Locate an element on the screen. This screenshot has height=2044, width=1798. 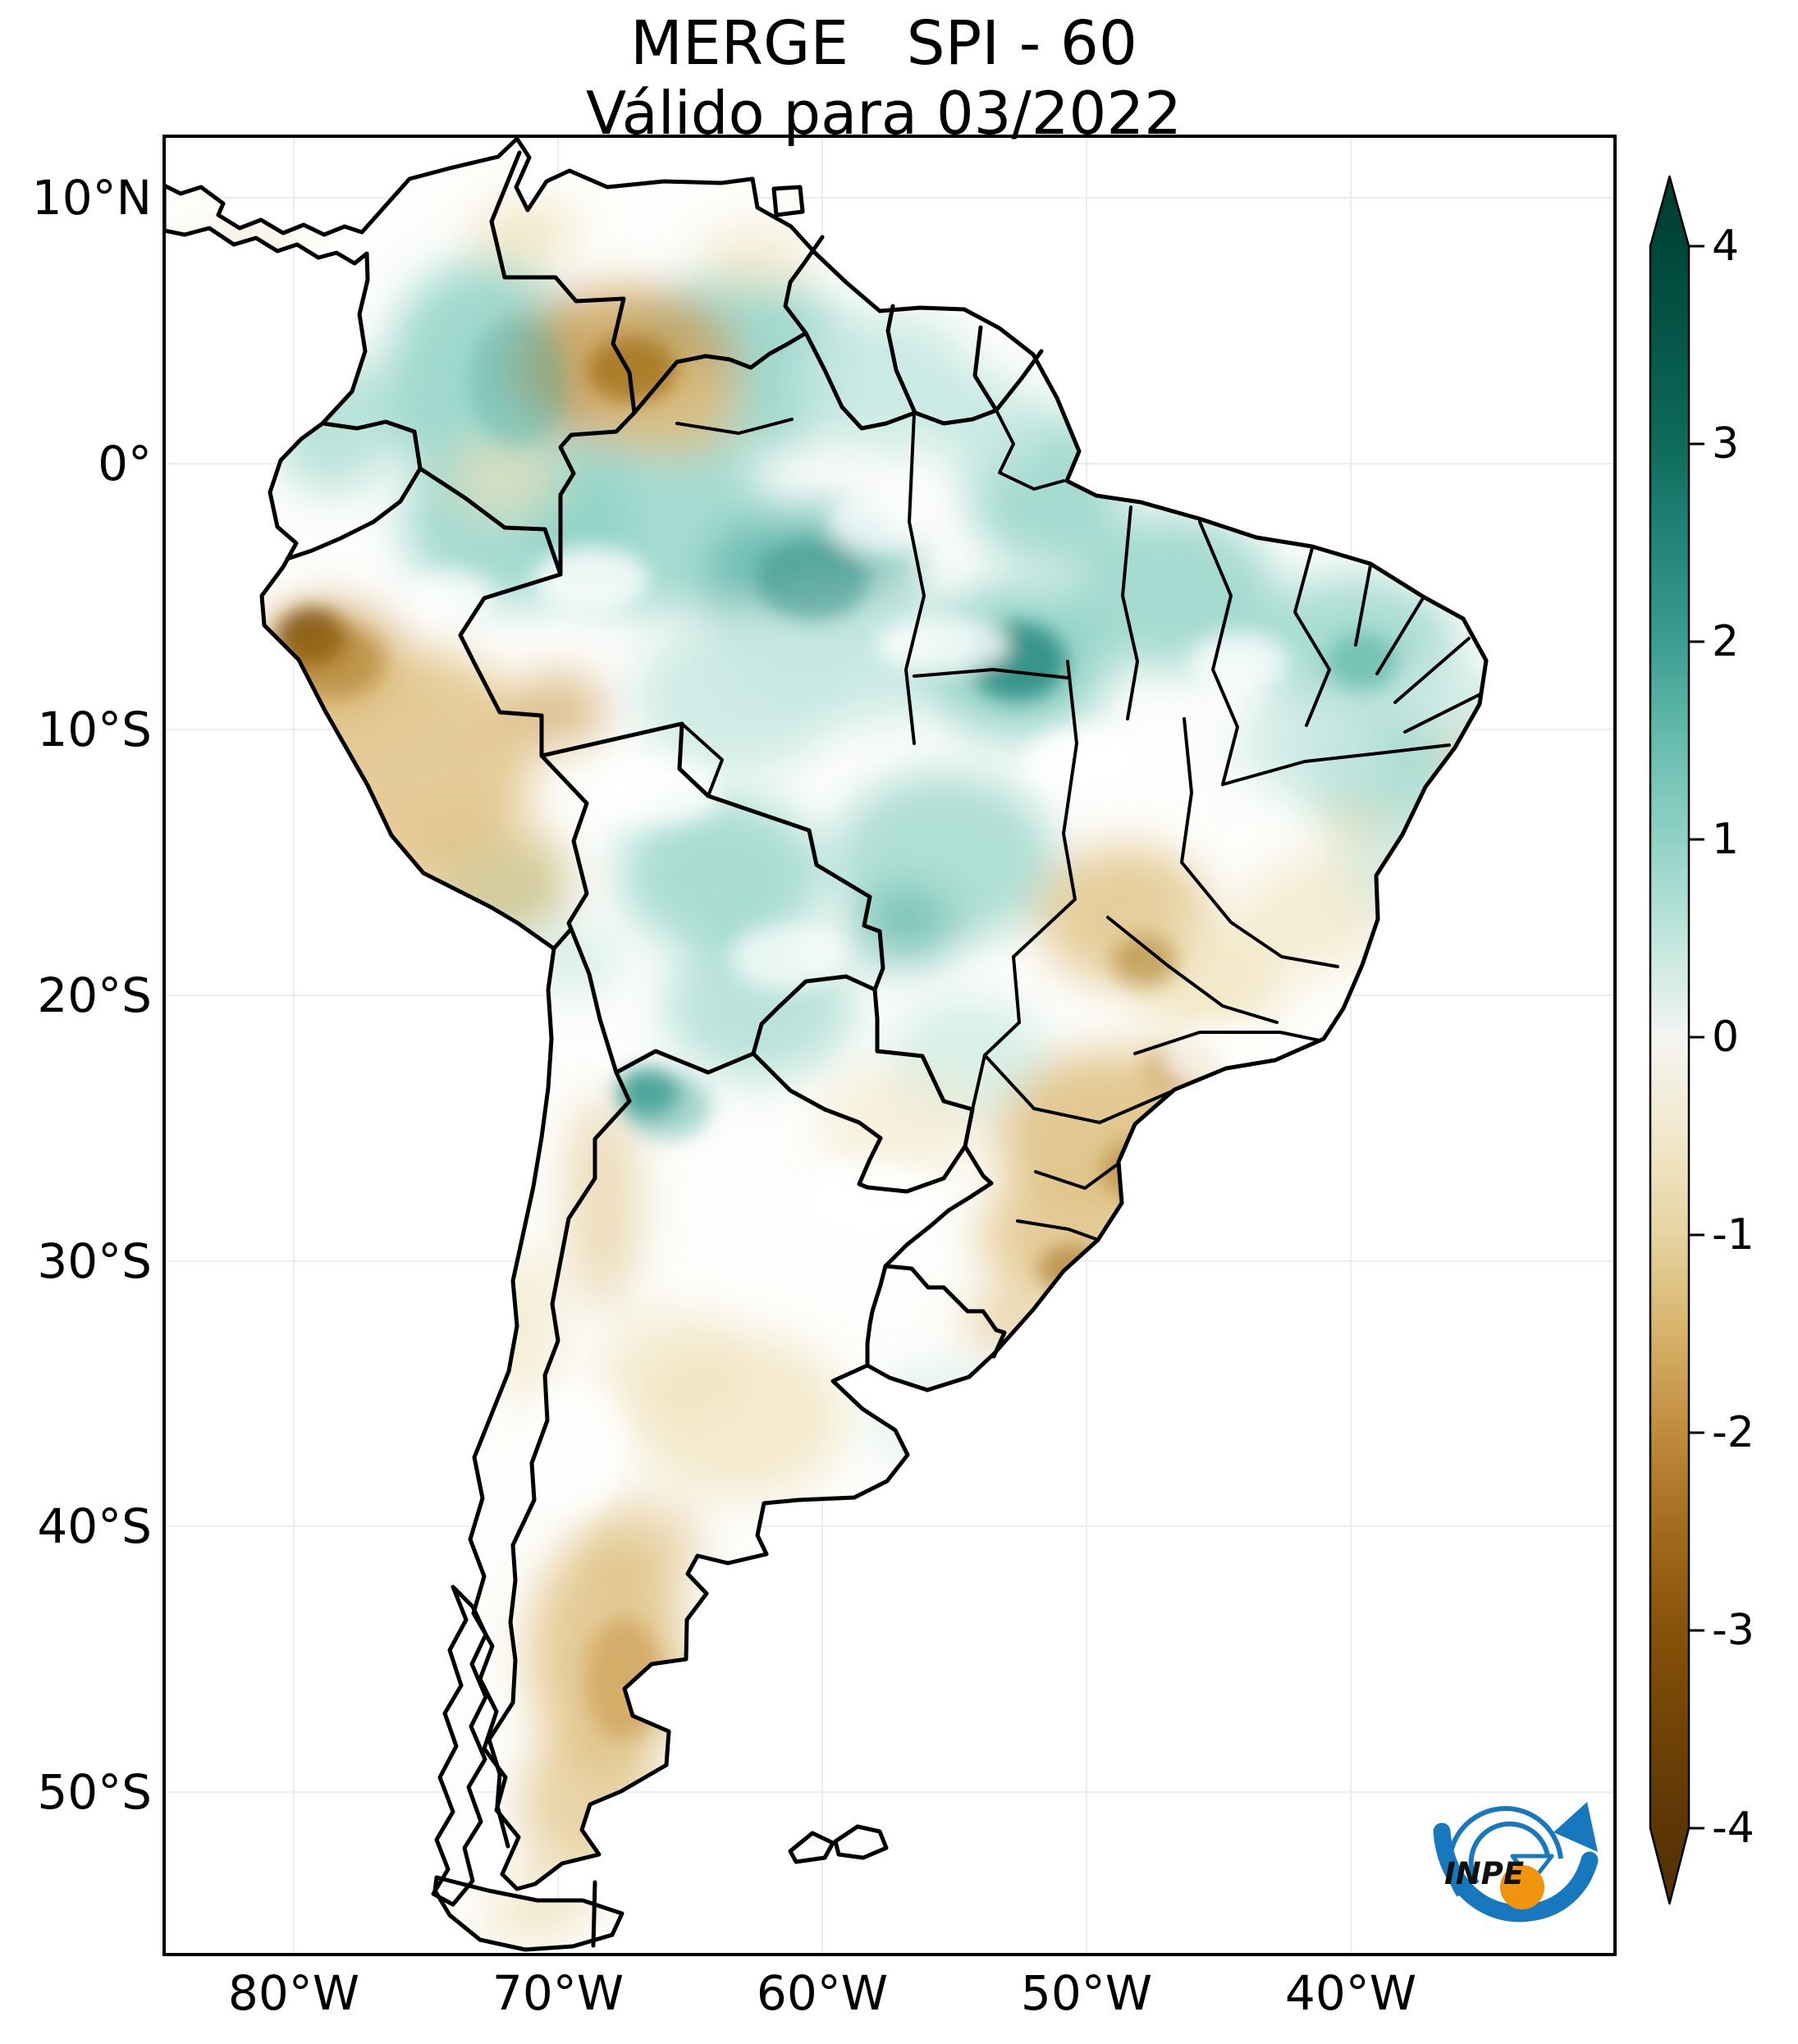
colorbar-bar is located at coordinates (1669, 1040).